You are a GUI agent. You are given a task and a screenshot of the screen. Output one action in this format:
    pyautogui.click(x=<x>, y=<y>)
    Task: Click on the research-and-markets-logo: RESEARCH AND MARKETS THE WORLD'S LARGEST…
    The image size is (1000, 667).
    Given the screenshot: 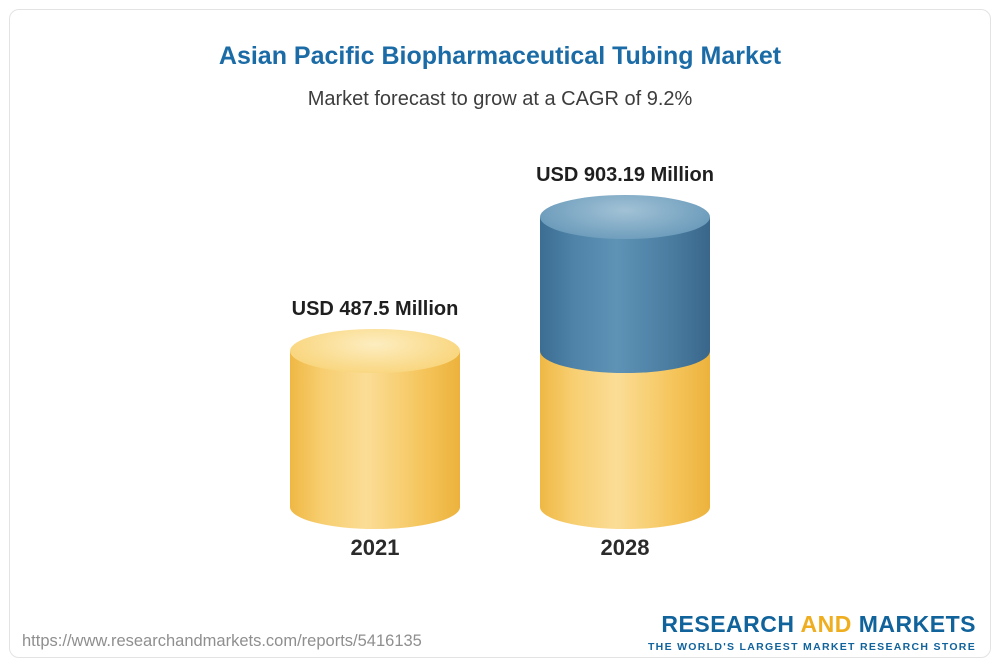 What is the action you would take?
    pyautogui.click(x=812, y=632)
    